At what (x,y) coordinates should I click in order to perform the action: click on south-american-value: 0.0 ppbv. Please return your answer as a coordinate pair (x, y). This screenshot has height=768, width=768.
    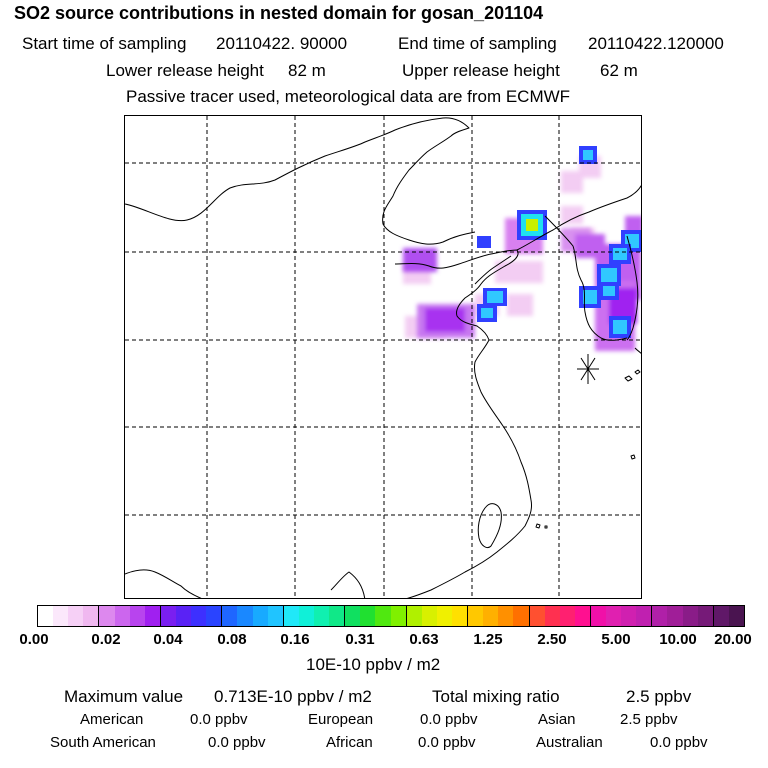
    Looking at the image, I should click on (237, 742).